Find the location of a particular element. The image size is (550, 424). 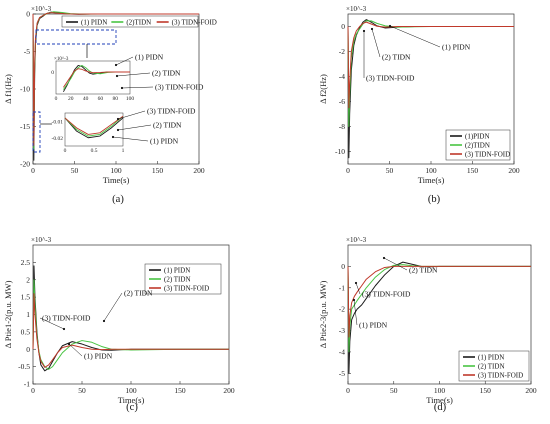

inset-plot is located at coordinates (93, 77).